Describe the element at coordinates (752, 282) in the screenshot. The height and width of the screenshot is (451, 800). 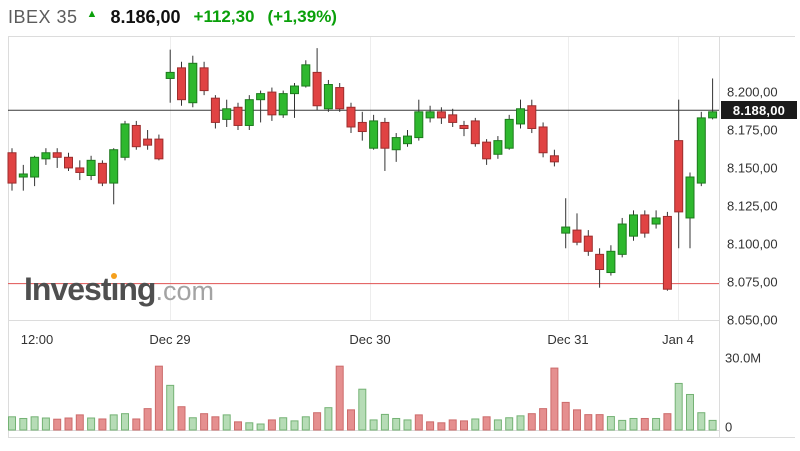
I see `price-axis-label: 8.075,00` at that location.